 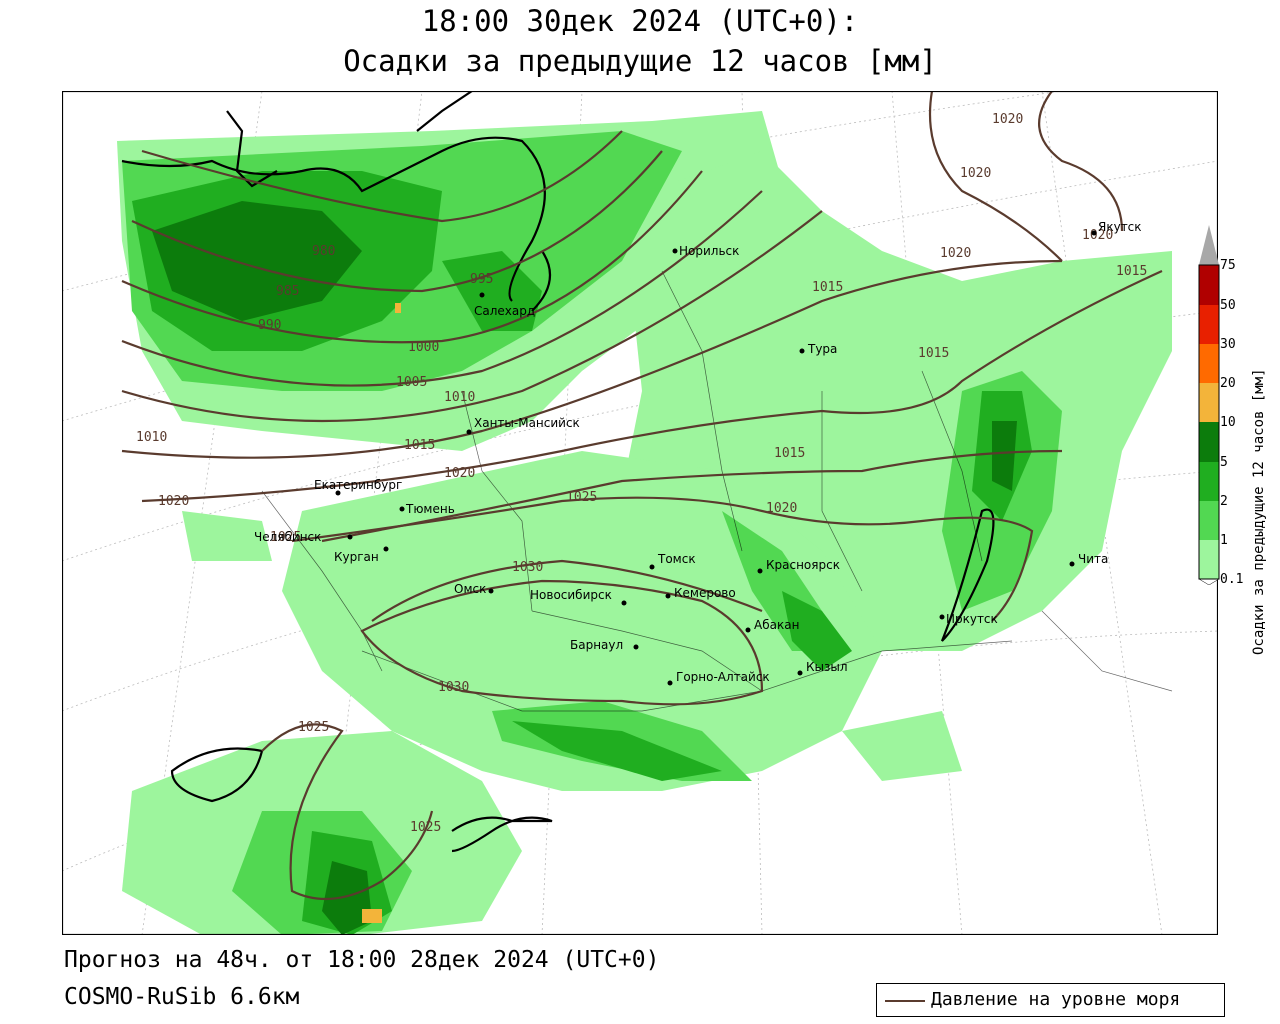 I want to click on colorbar-frame, so click(x=1209, y=422).